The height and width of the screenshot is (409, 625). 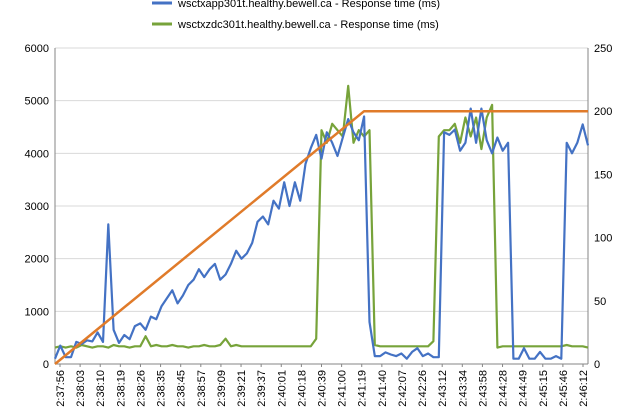 What do you see at coordinates (302, 388) in the screenshot?
I see `x-tick-label: 2:40:18` at bounding box center [302, 388].